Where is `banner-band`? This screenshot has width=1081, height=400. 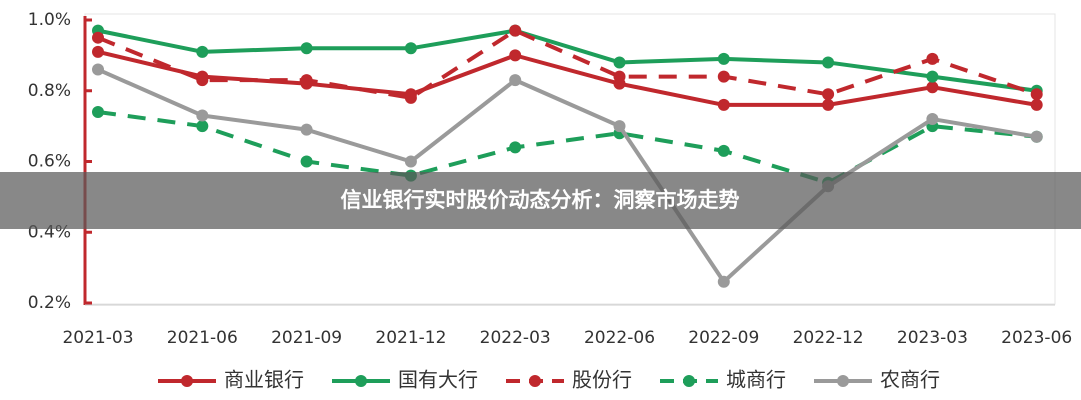
banner-band is located at coordinates (540, 200).